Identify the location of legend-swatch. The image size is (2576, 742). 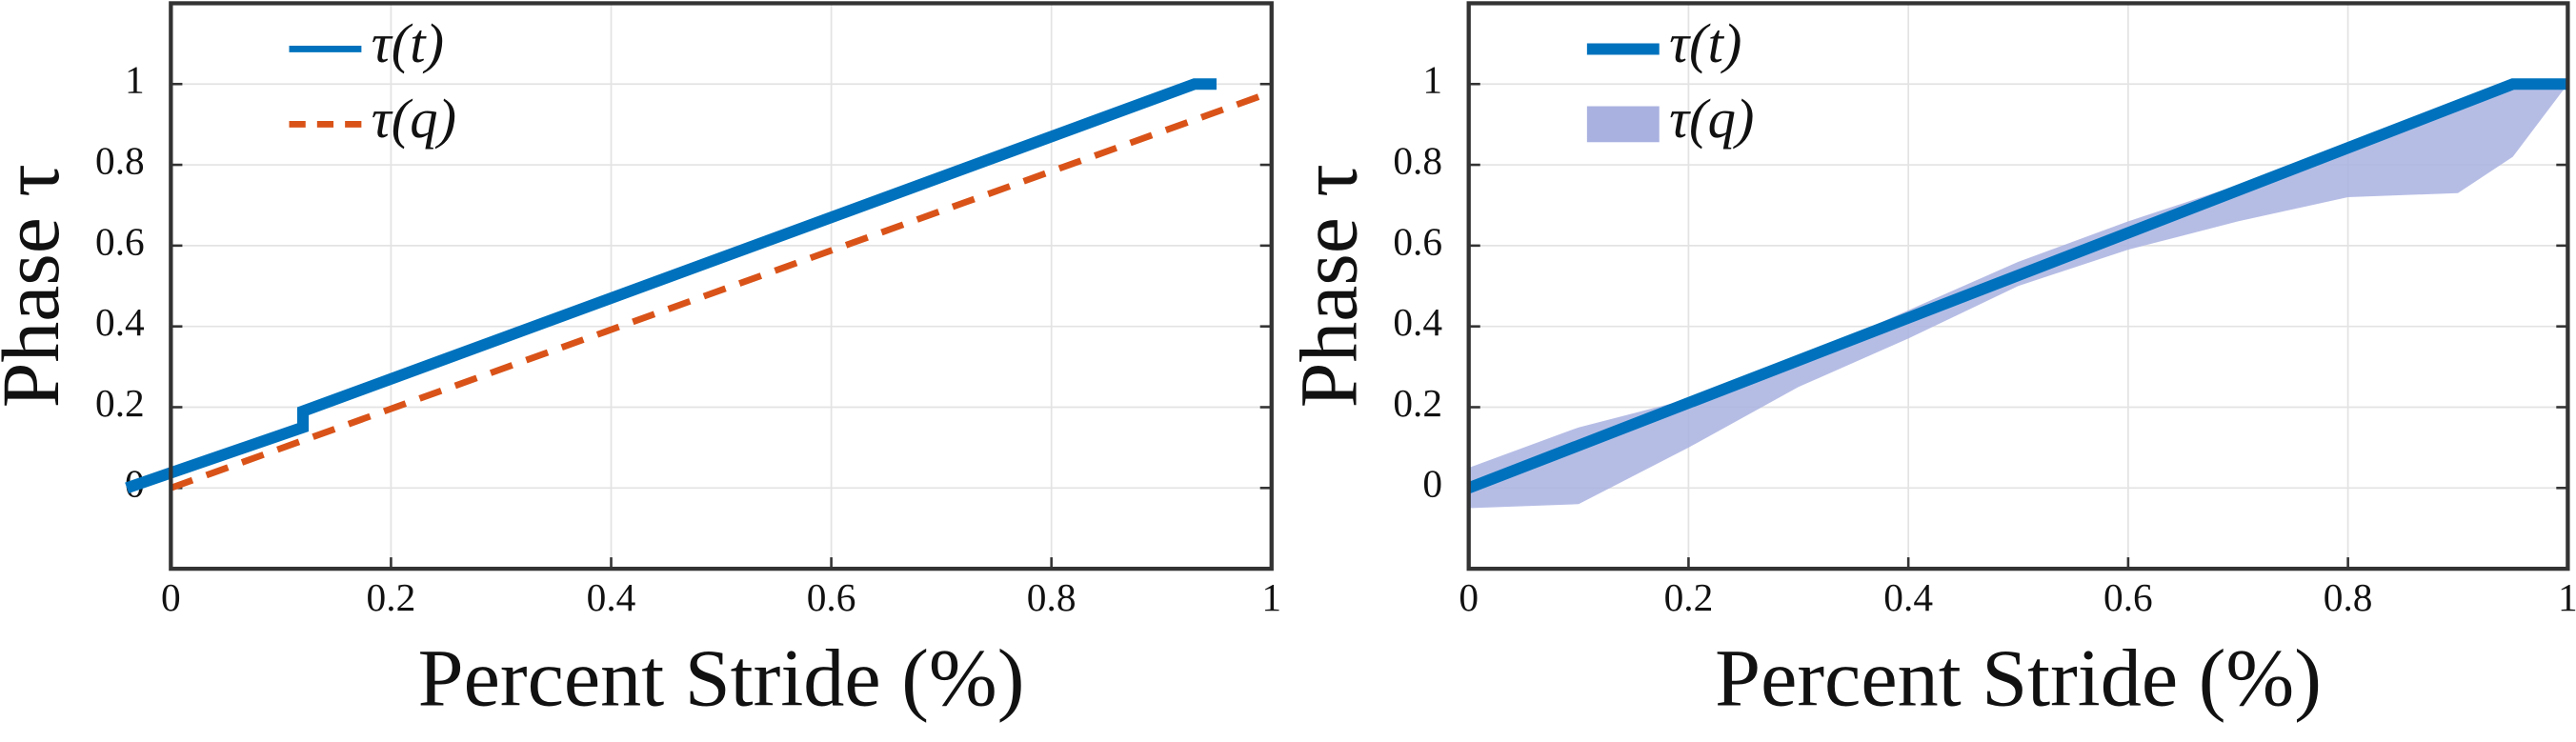
(1623, 124).